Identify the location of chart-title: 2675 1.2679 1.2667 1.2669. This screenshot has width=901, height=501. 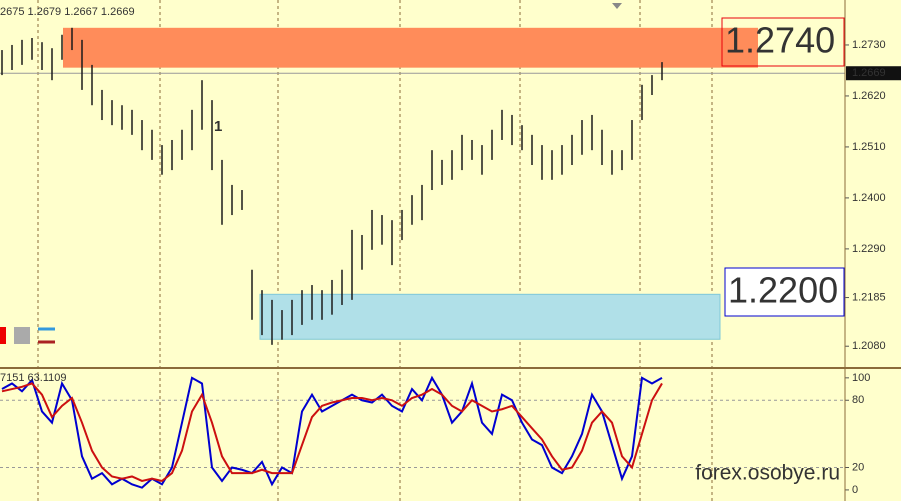
(67, 12).